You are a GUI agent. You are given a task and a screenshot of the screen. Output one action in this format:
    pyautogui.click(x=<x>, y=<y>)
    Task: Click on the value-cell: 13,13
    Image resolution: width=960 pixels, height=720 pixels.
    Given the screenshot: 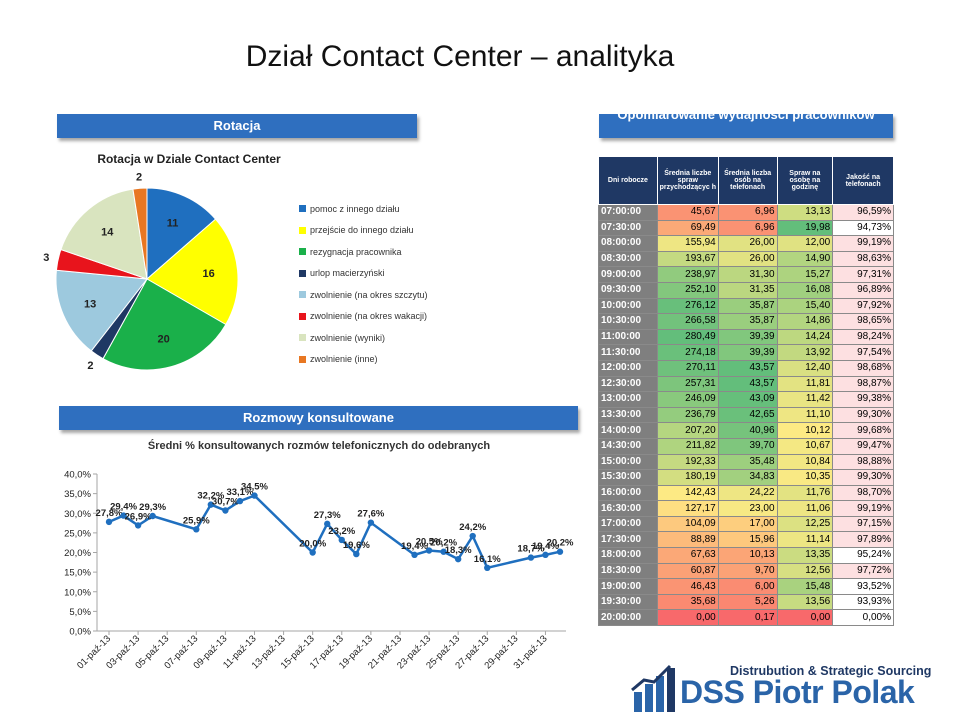 What is the action you would take?
    pyautogui.click(x=805, y=212)
    